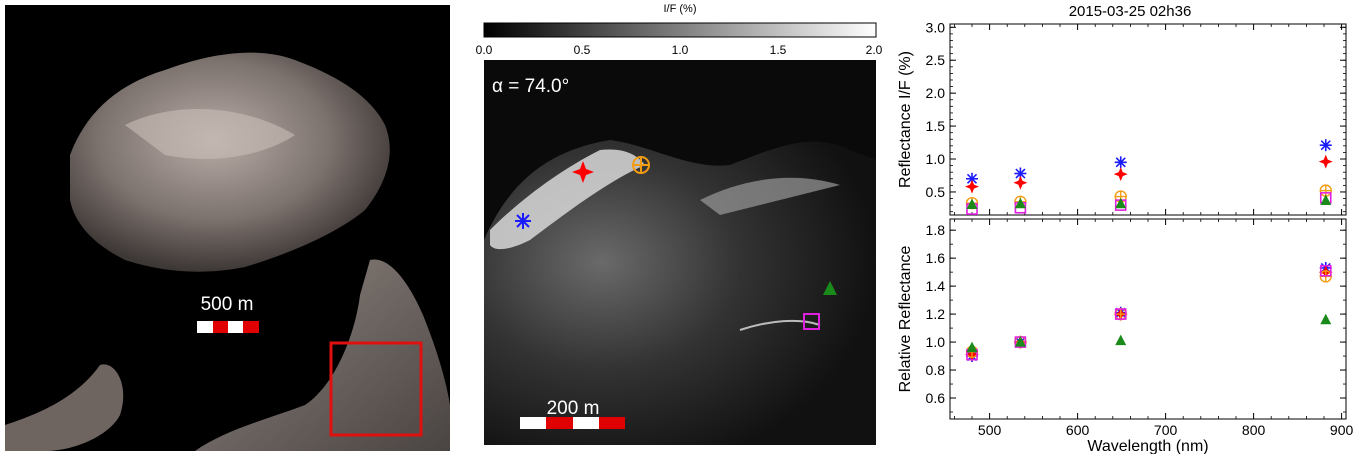 This screenshot has height=459, width=1360. I want to click on x-tick-label: 500, so click(990, 430).